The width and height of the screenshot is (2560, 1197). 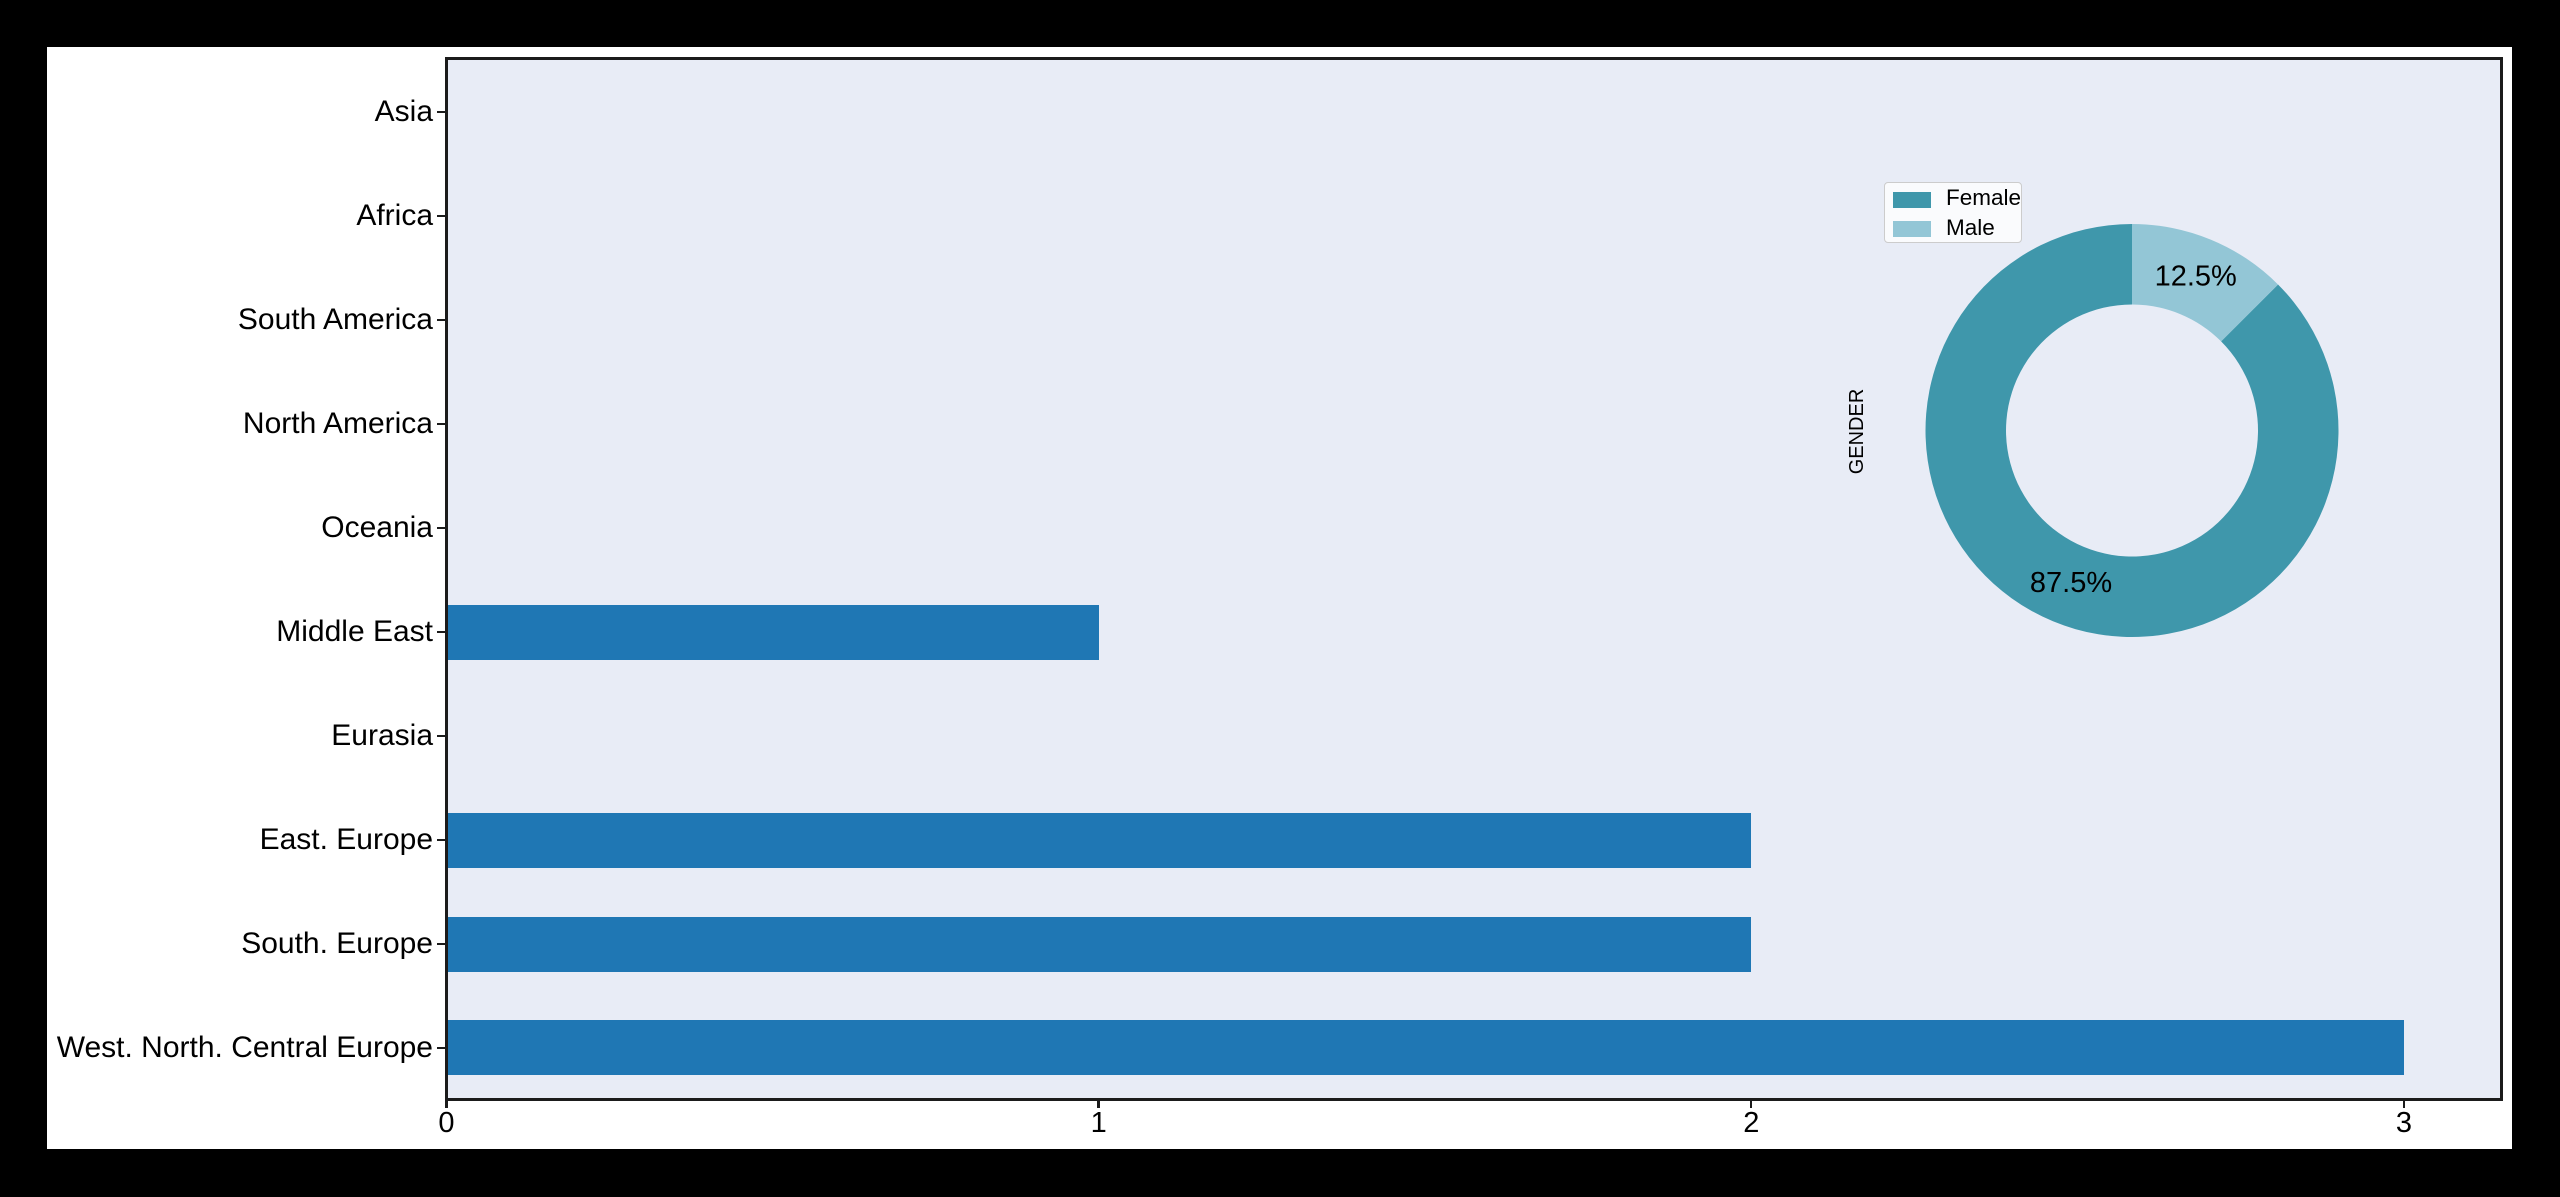 I want to click on svg-text: 87.5%, so click(x=2071, y=583).